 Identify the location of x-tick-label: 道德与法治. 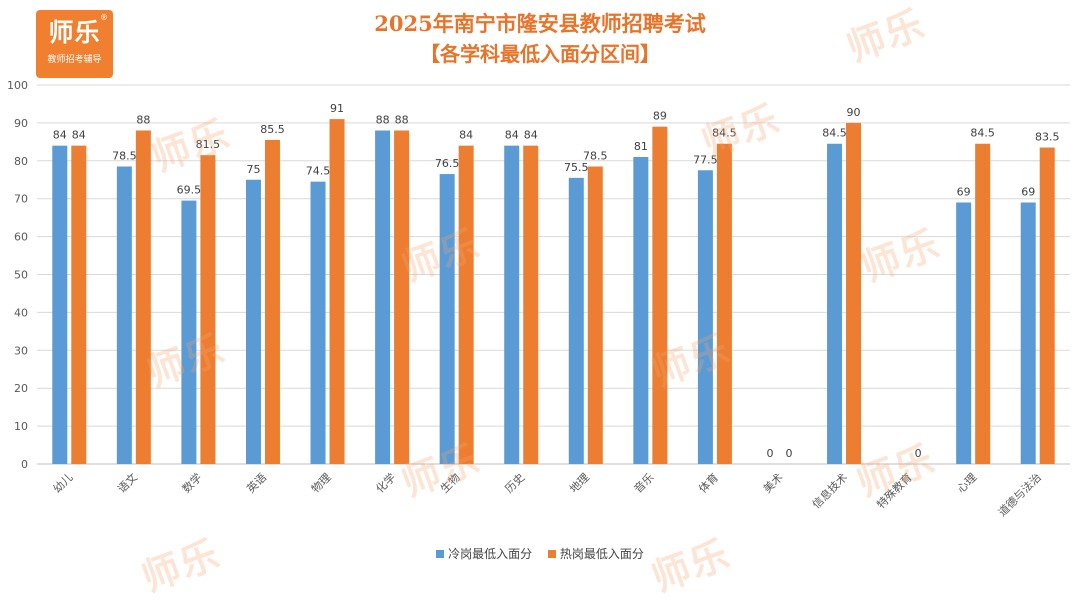
(1019, 494).